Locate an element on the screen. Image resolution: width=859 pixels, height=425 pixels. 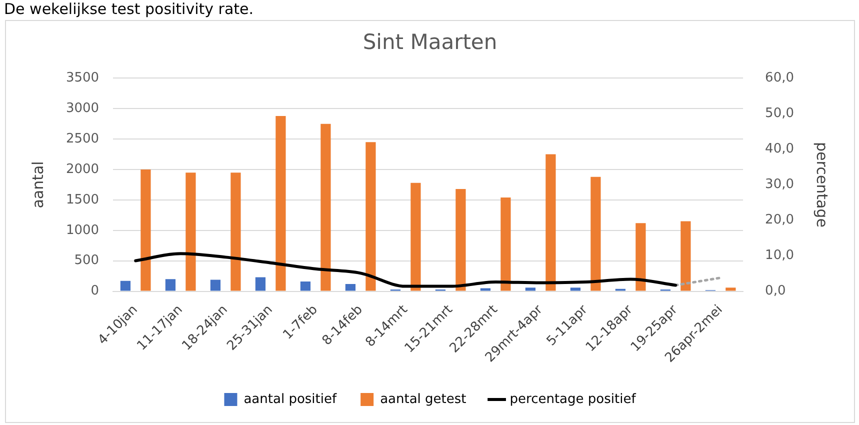
y2-axis-title: percentage is located at coordinates (822, 185).